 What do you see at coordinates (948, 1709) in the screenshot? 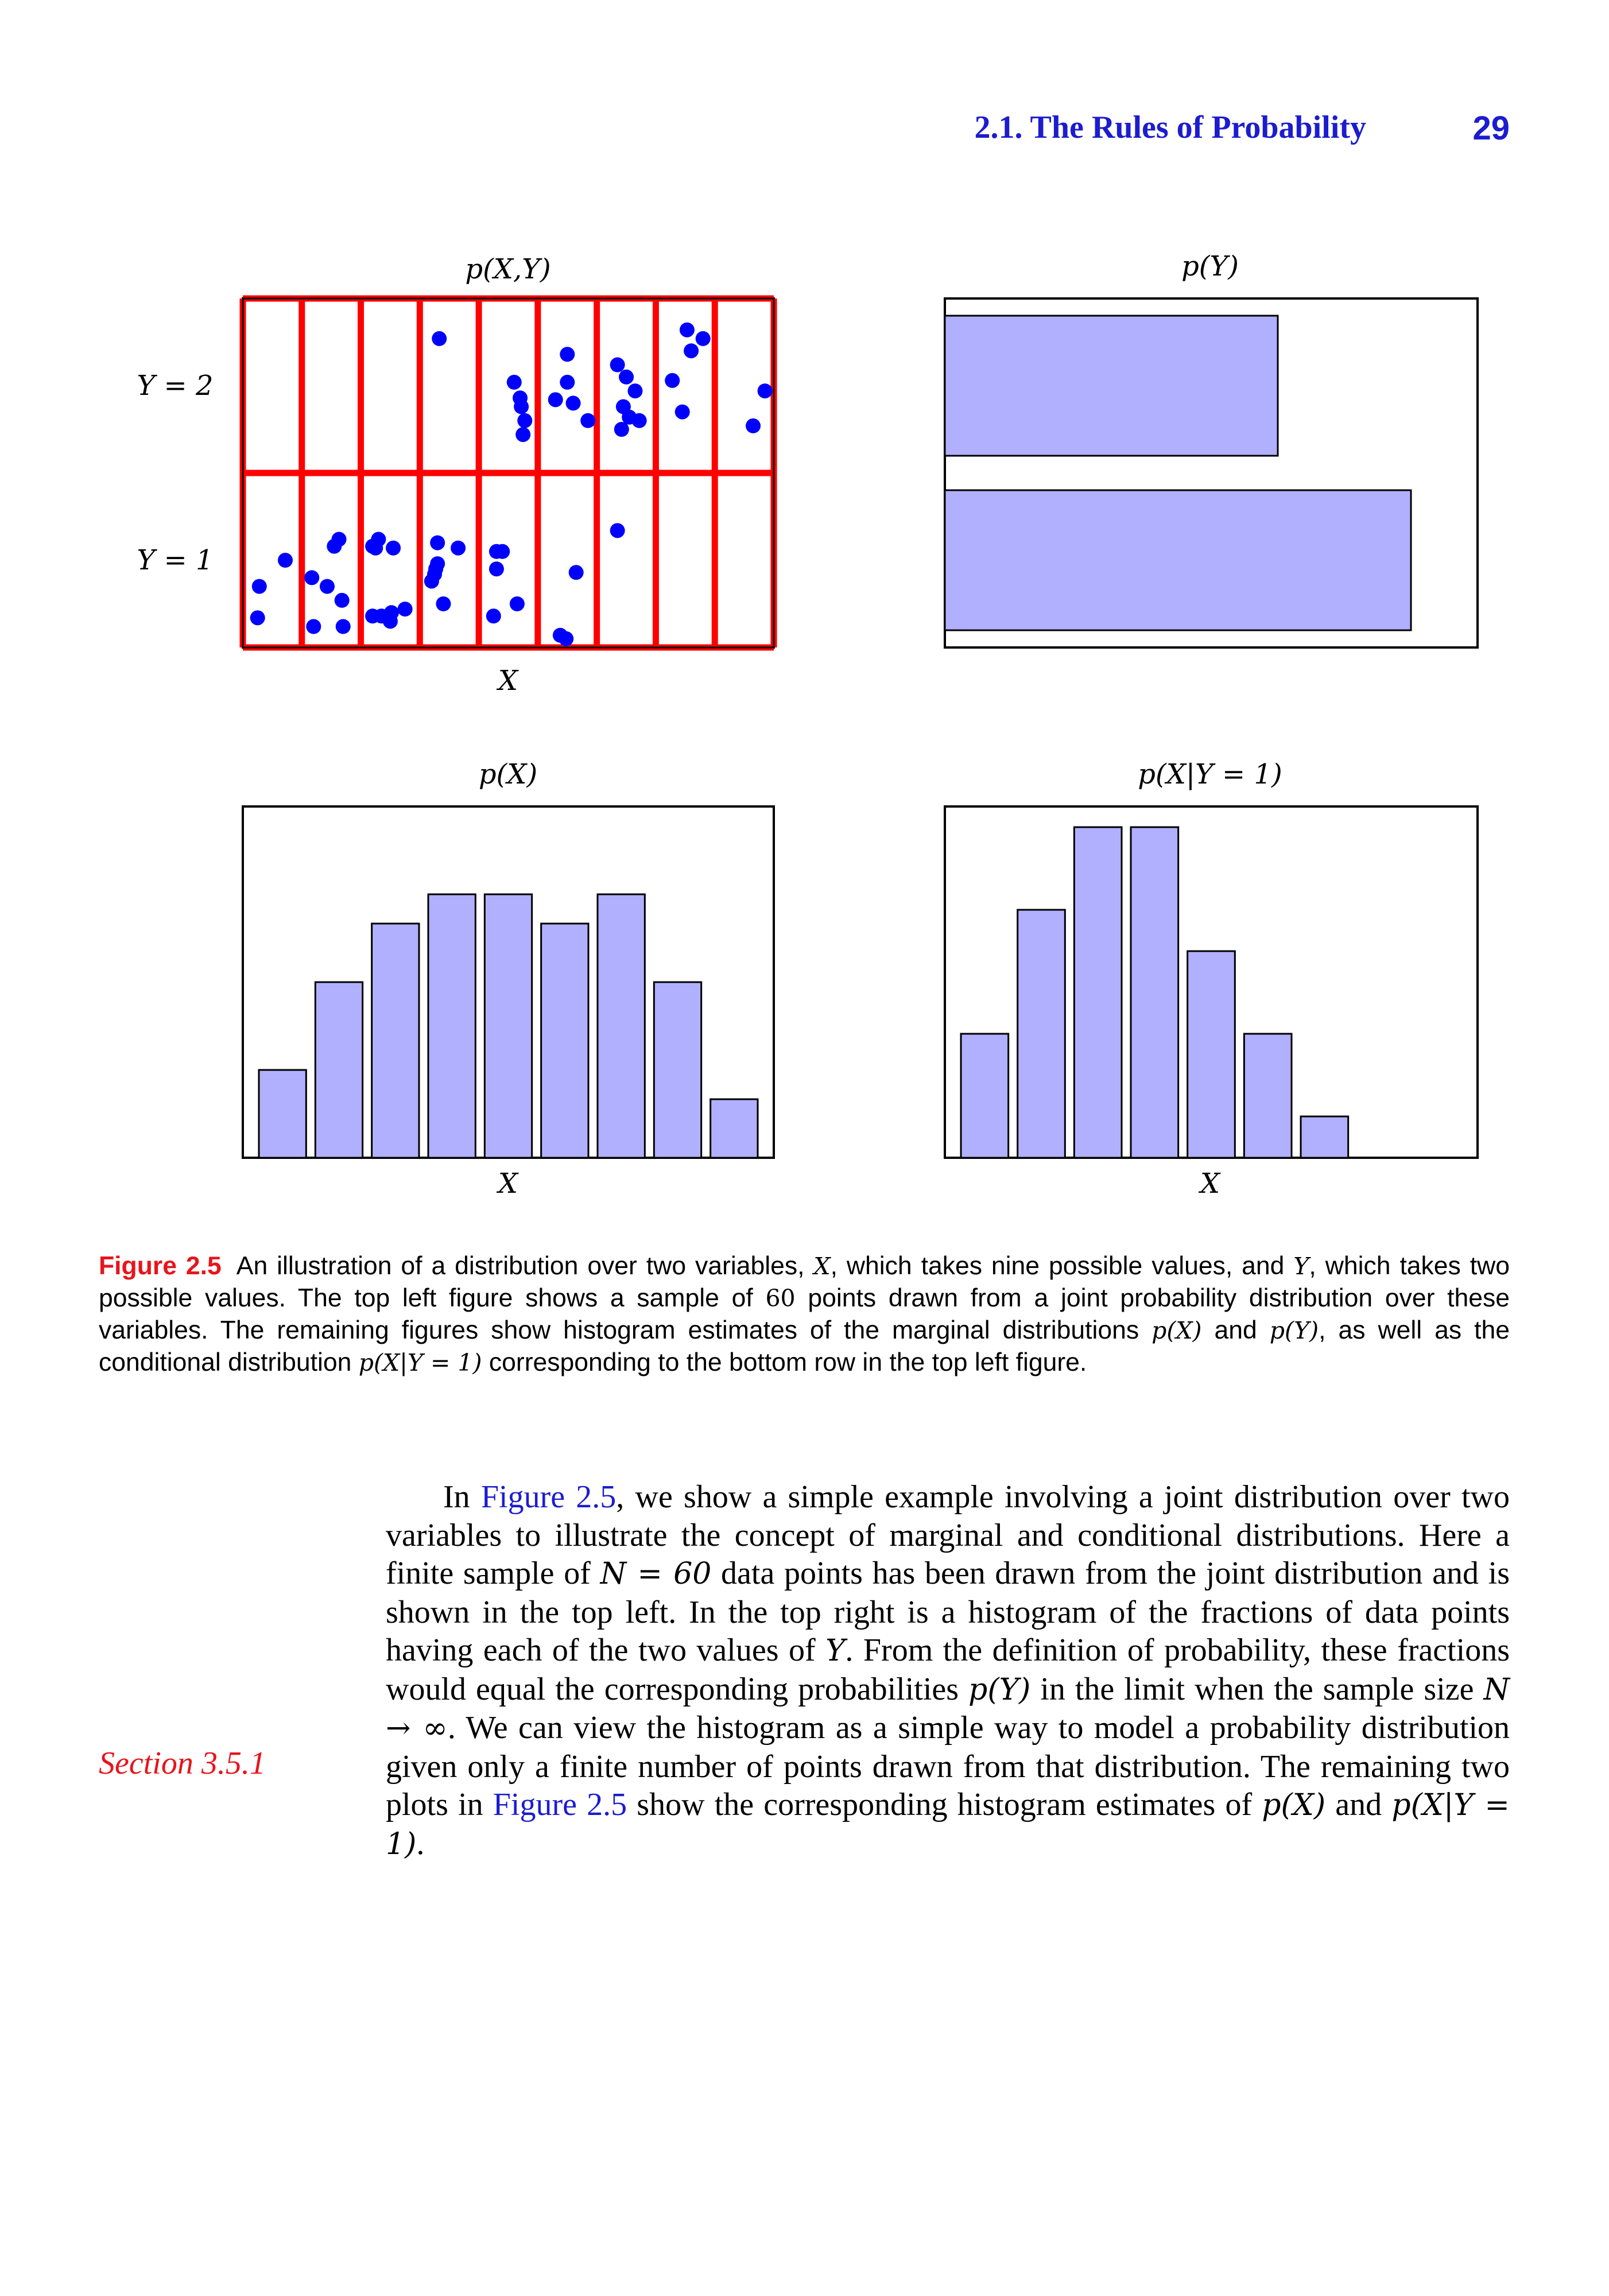
I see `body-math: N → ∞` at bounding box center [948, 1709].